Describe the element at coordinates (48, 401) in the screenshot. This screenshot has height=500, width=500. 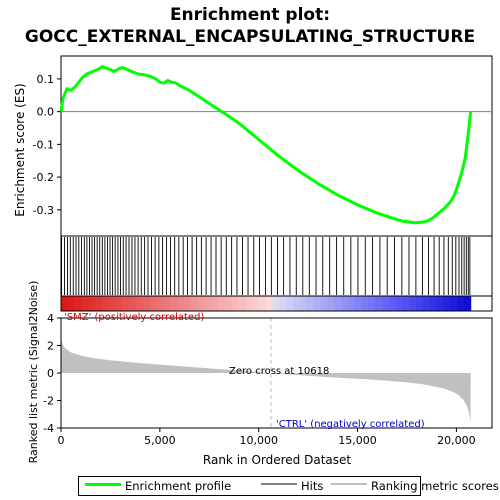
I see `metric-y-tick-label: -2` at that location.